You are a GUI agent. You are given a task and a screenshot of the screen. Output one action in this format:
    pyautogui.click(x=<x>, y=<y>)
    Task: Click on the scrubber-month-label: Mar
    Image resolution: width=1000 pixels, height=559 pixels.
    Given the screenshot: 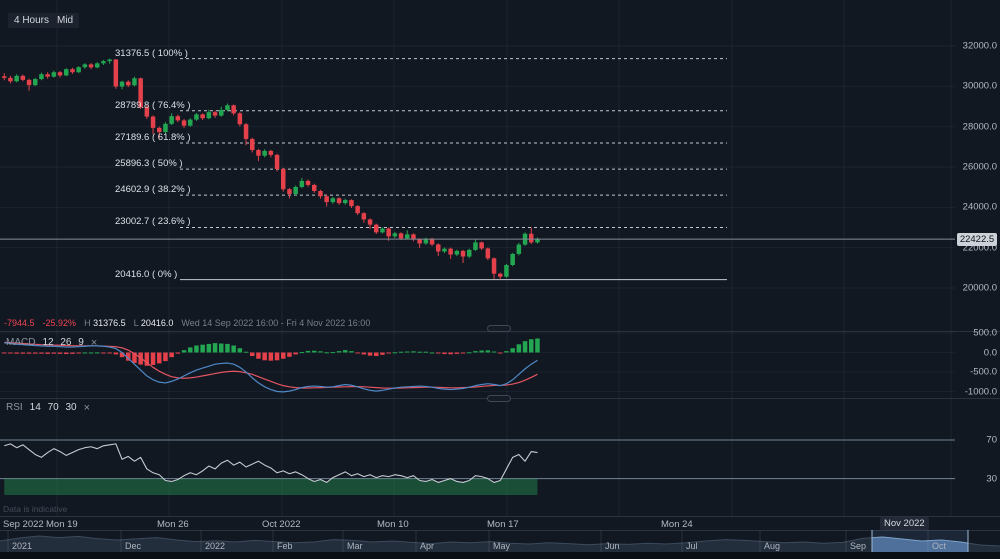 What is the action you would take?
    pyautogui.click(x=355, y=546)
    